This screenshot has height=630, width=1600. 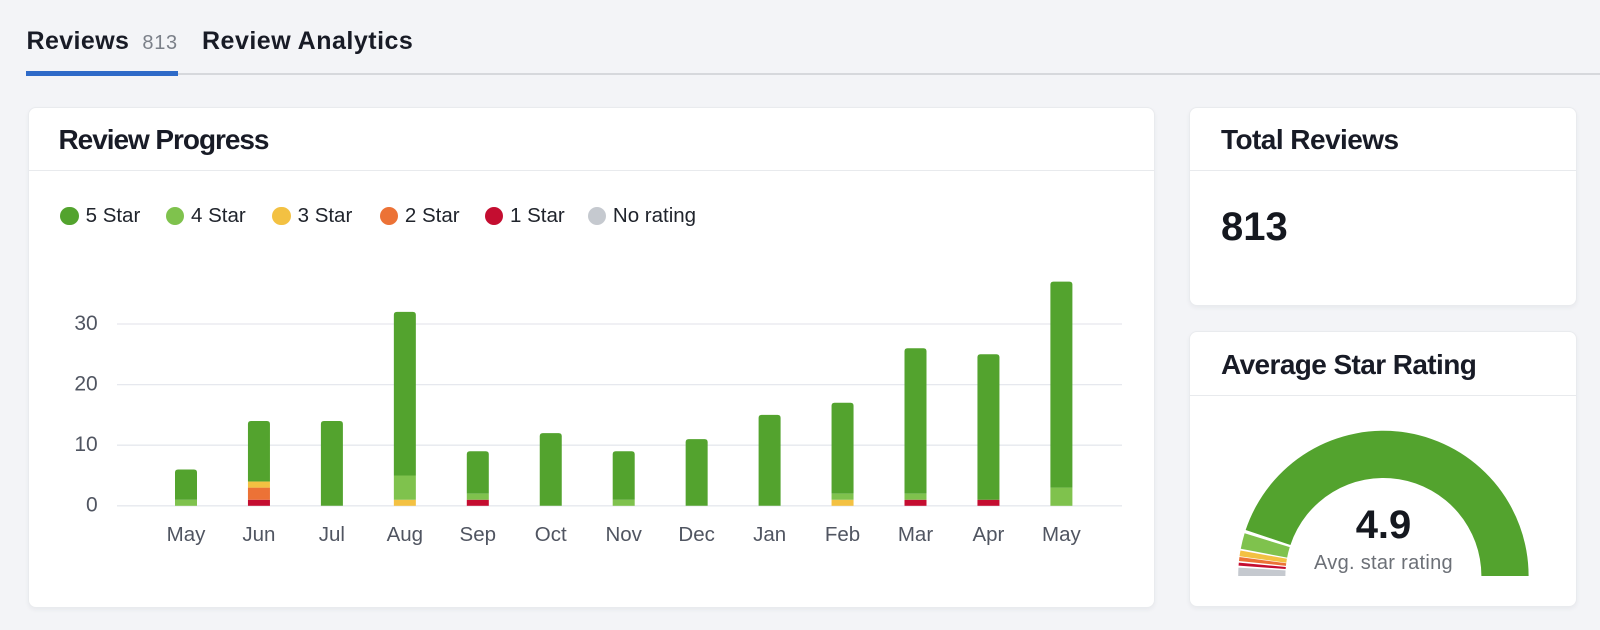 I want to click on svg-text: Feb, so click(x=842, y=533).